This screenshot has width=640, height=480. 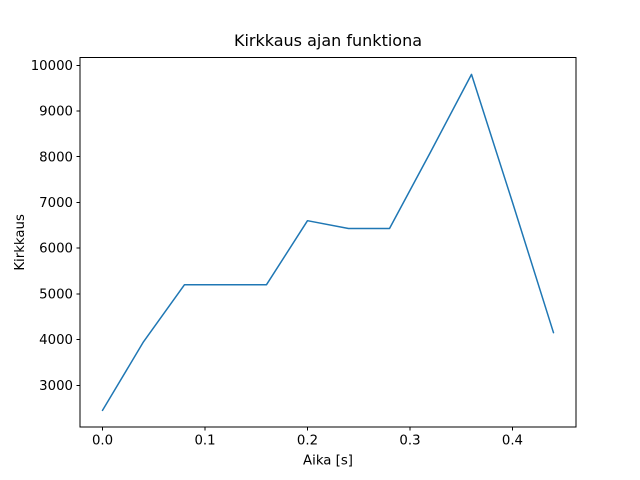 I want to click on x-tick-label: 0.0, so click(x=102, y=441).